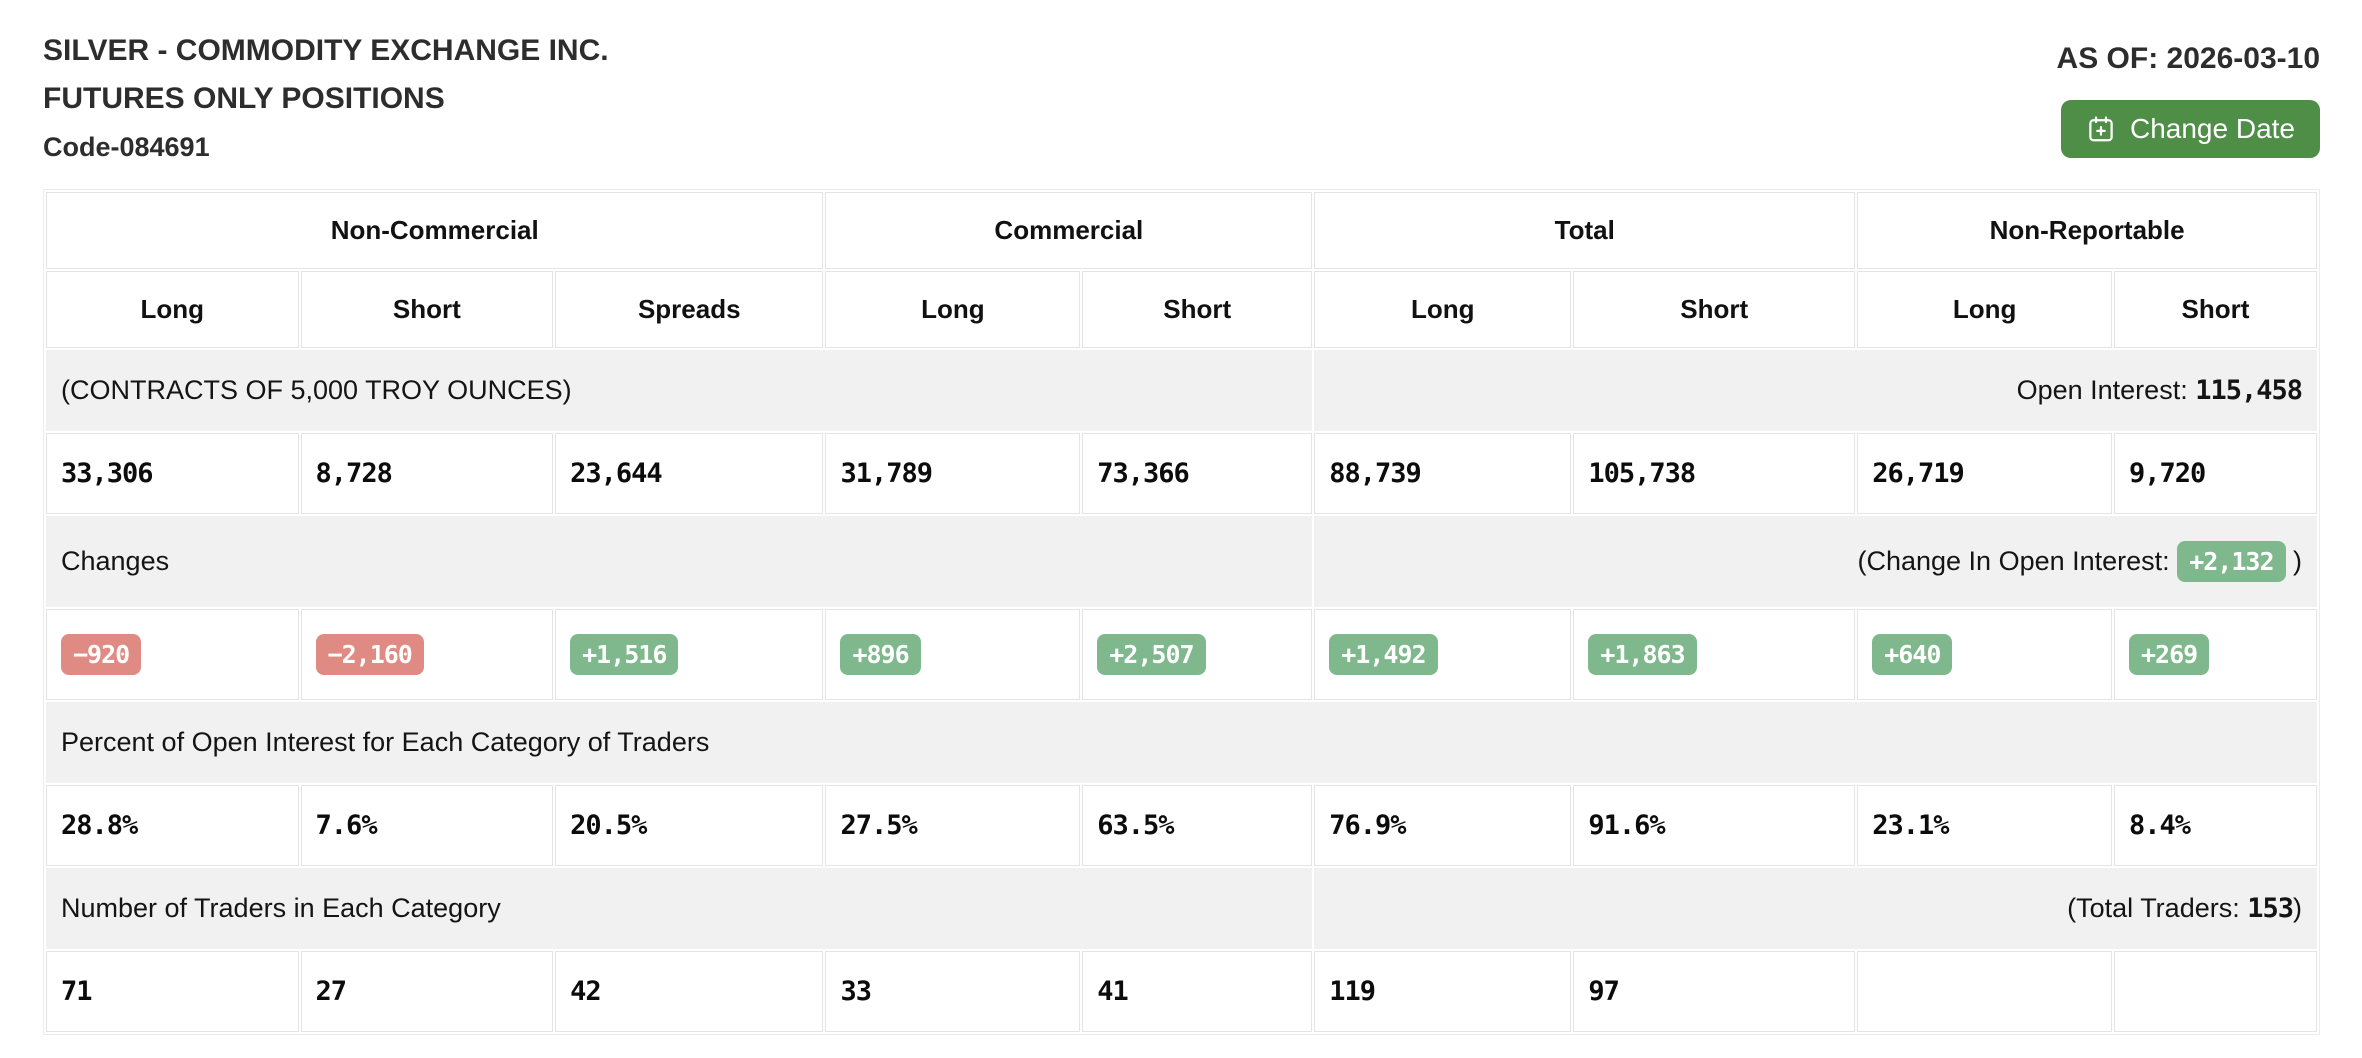 The width and height of the screenshot is (2362, 1058). Describe the element at coordinates (2270, 908) in the screenshot. I see `total-traders-value: 153` at that location.